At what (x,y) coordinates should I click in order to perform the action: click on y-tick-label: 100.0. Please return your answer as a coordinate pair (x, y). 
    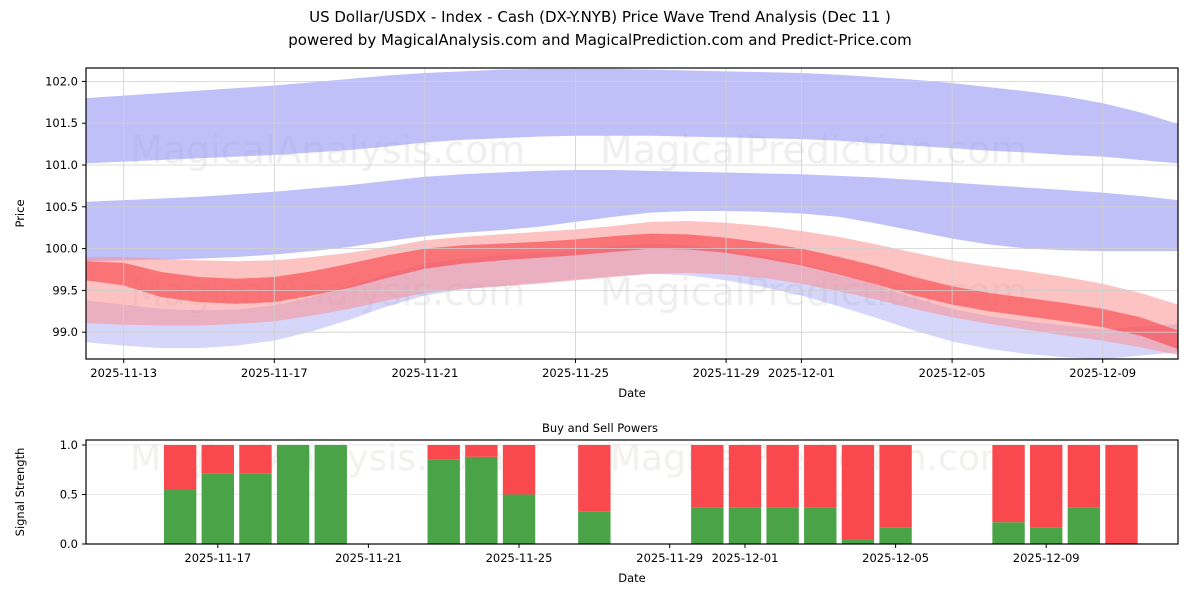
    Looking at the image, I should click on (61, 249).